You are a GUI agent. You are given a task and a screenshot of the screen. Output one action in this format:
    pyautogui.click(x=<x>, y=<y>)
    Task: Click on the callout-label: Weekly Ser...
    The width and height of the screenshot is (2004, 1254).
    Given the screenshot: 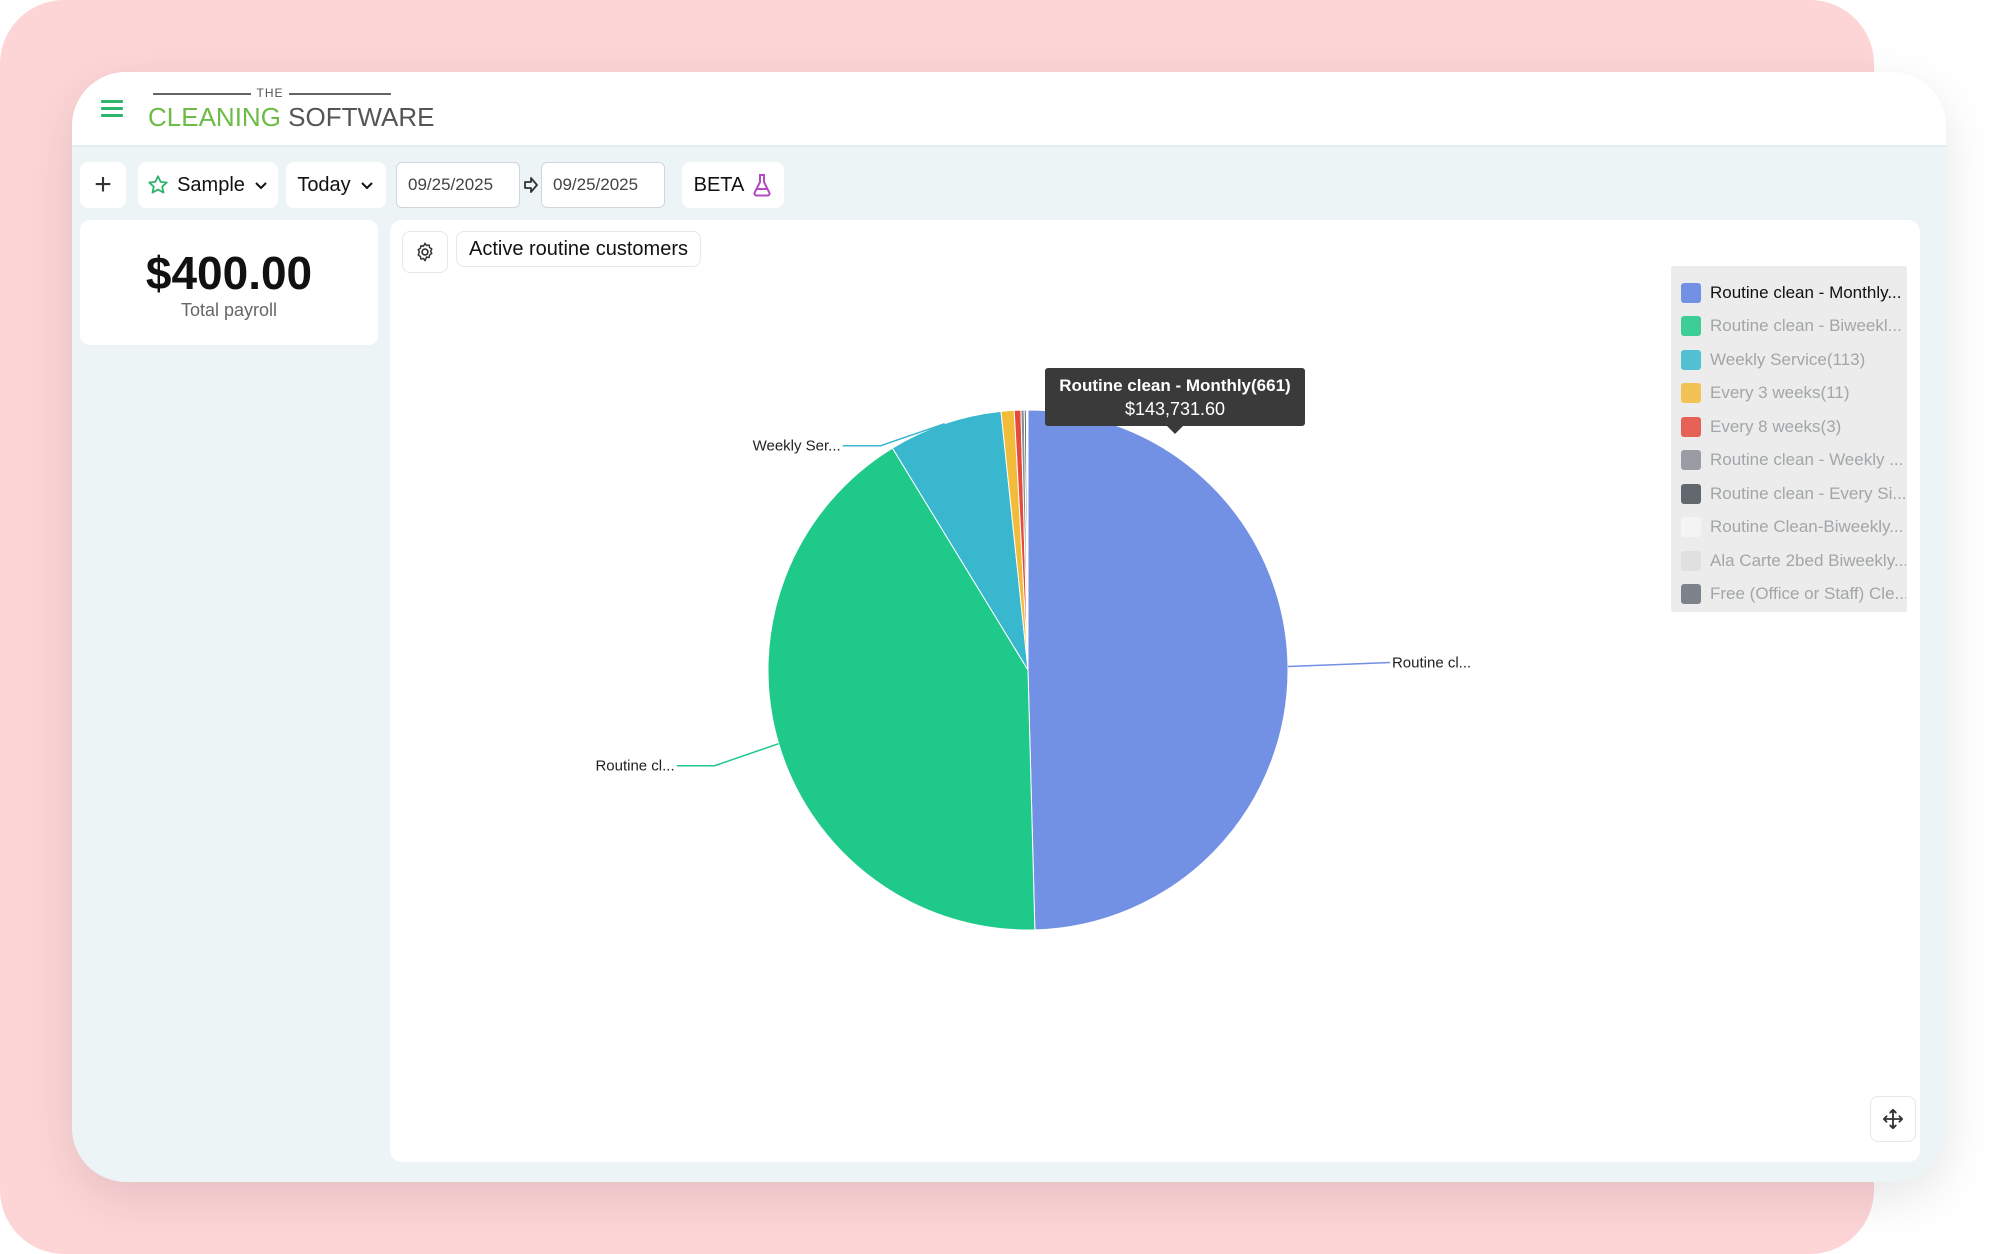 What is the action you would take?
    pyautogui.click(x=797, y=446)
    